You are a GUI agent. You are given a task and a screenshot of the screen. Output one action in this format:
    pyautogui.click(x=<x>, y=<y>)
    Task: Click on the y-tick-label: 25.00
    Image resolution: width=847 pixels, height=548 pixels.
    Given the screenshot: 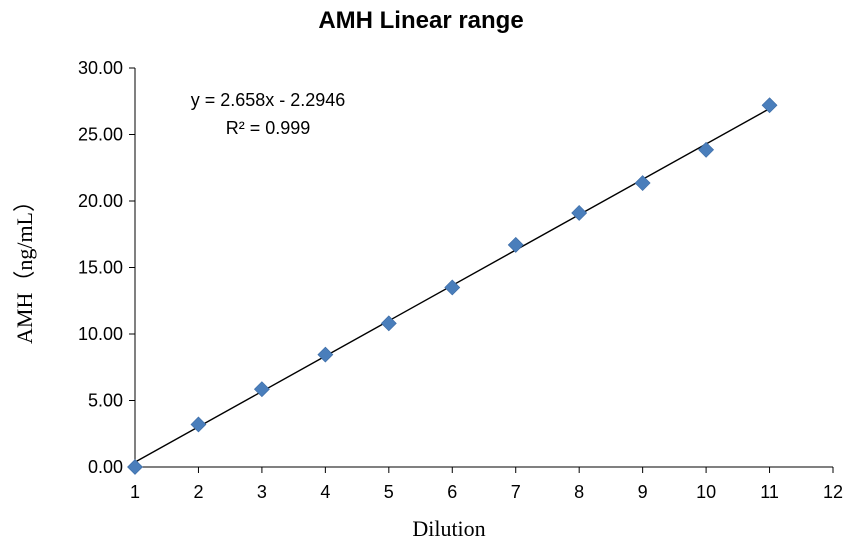 What is the action you would take?
    pyautogui.click(x=100, y=135)
    